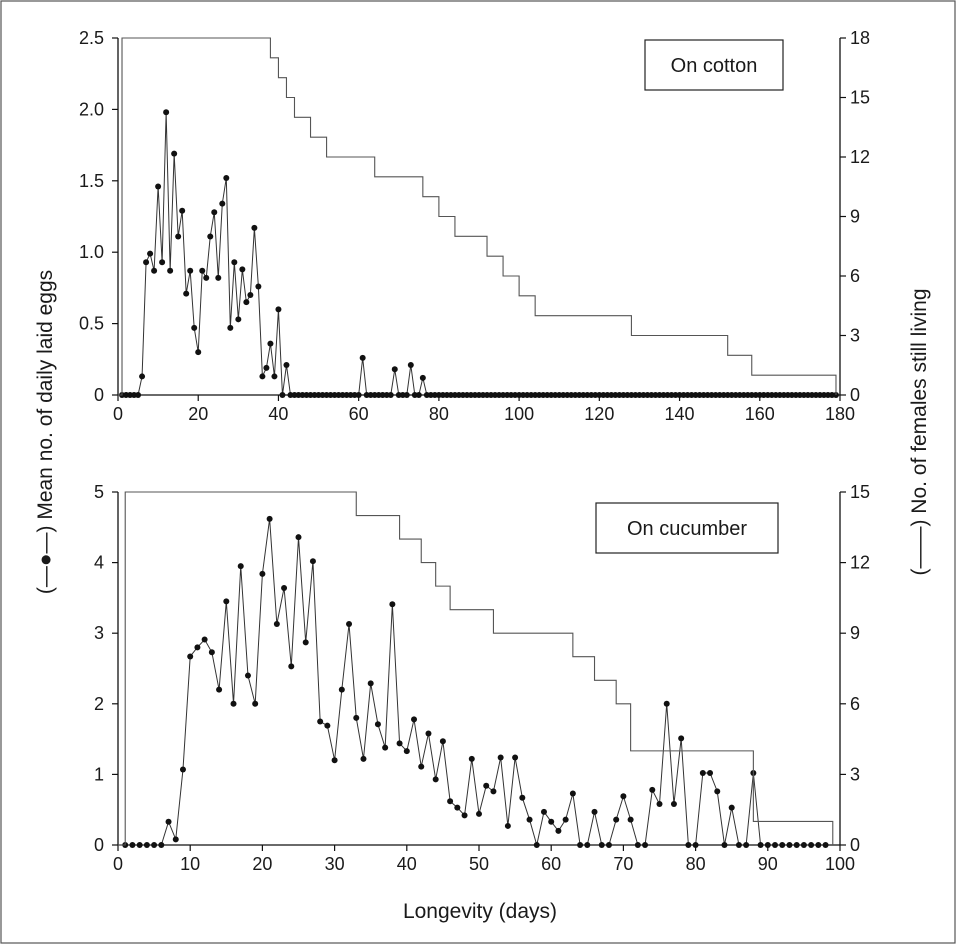 Image resolution: width=956 pixels, height=944 pixels. What do you see at coordinates (860, 492) in the screenshot?
I see `cucumber-right-tick-label: 15` at bounding box center [860, 492].